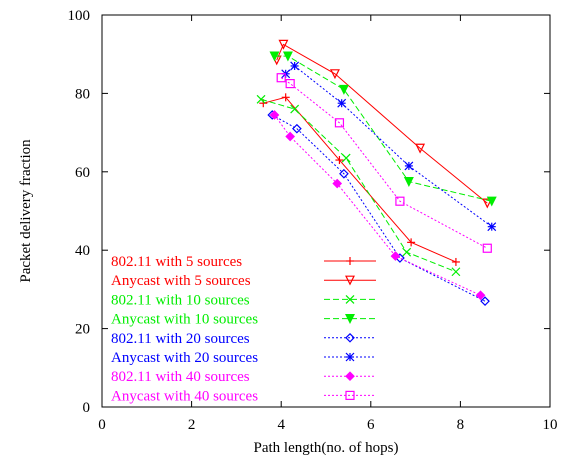 Image resolution: width=569 pixels, height=466 pixels. Describe the element at coordinates (180, 377) in the screenshot. I see `legend-label: 802.11 with 40 sources` at that location.